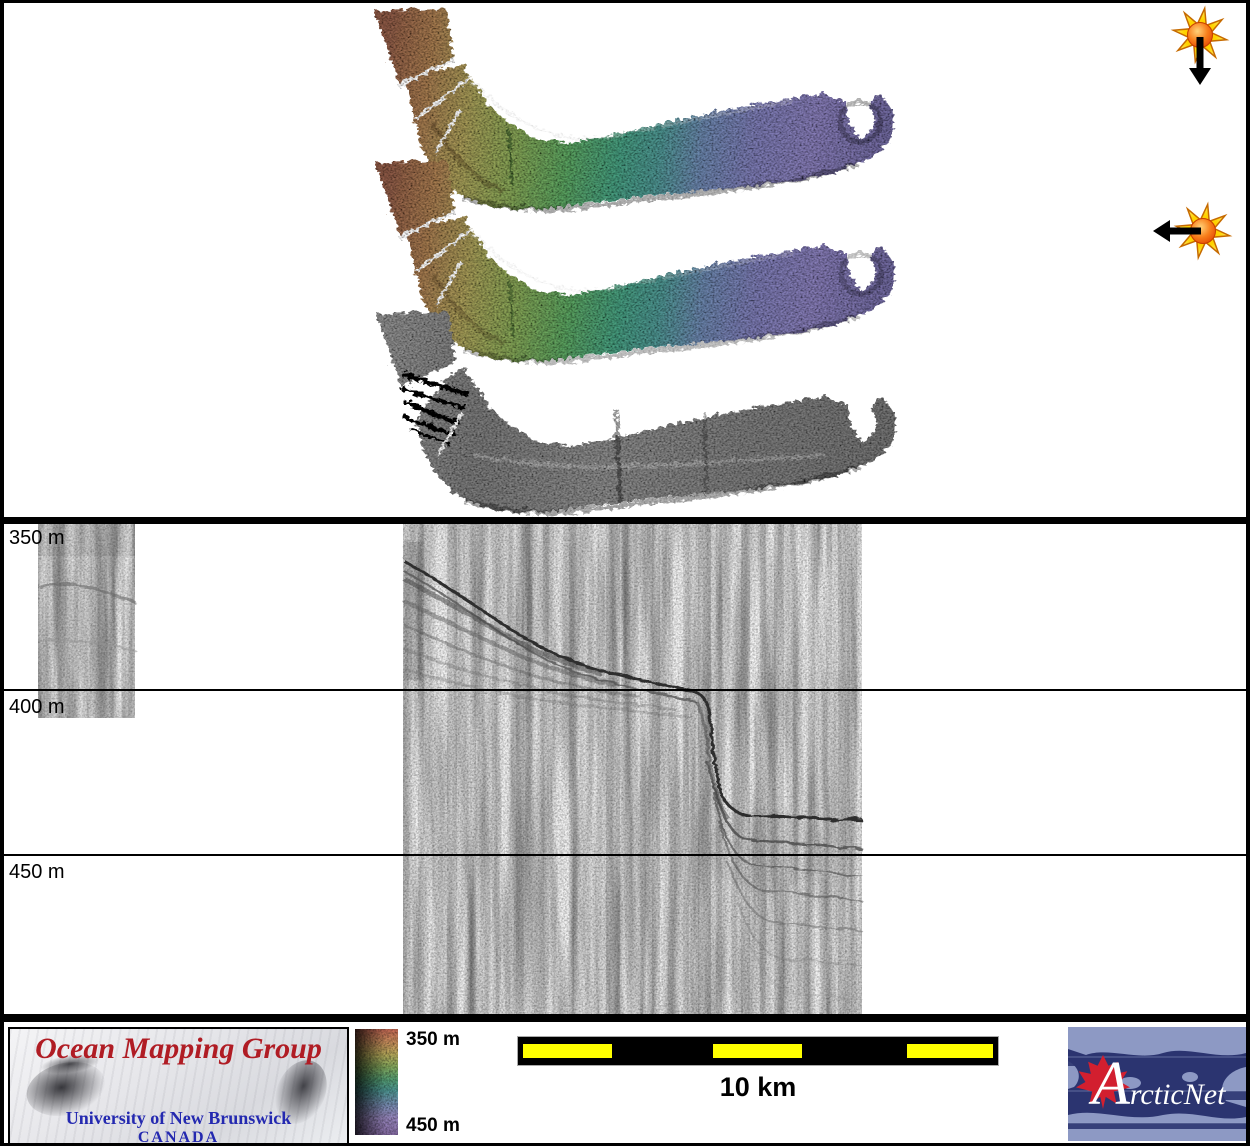 The image size is (1250, 1146). I want to click on arcticnet-wordmark: ArcticNet, so click(1159, 1084).